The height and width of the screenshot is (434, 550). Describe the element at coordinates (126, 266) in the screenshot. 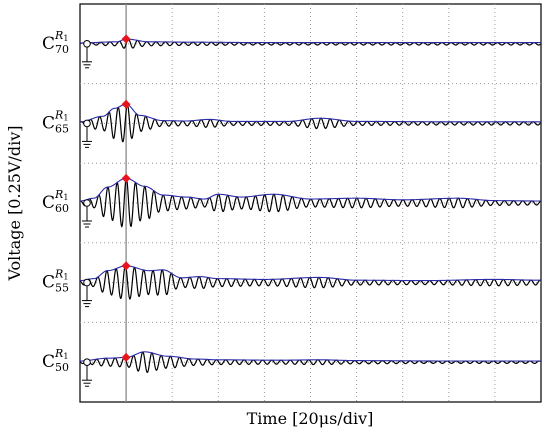

I see `peak-marker-C55` at that location.